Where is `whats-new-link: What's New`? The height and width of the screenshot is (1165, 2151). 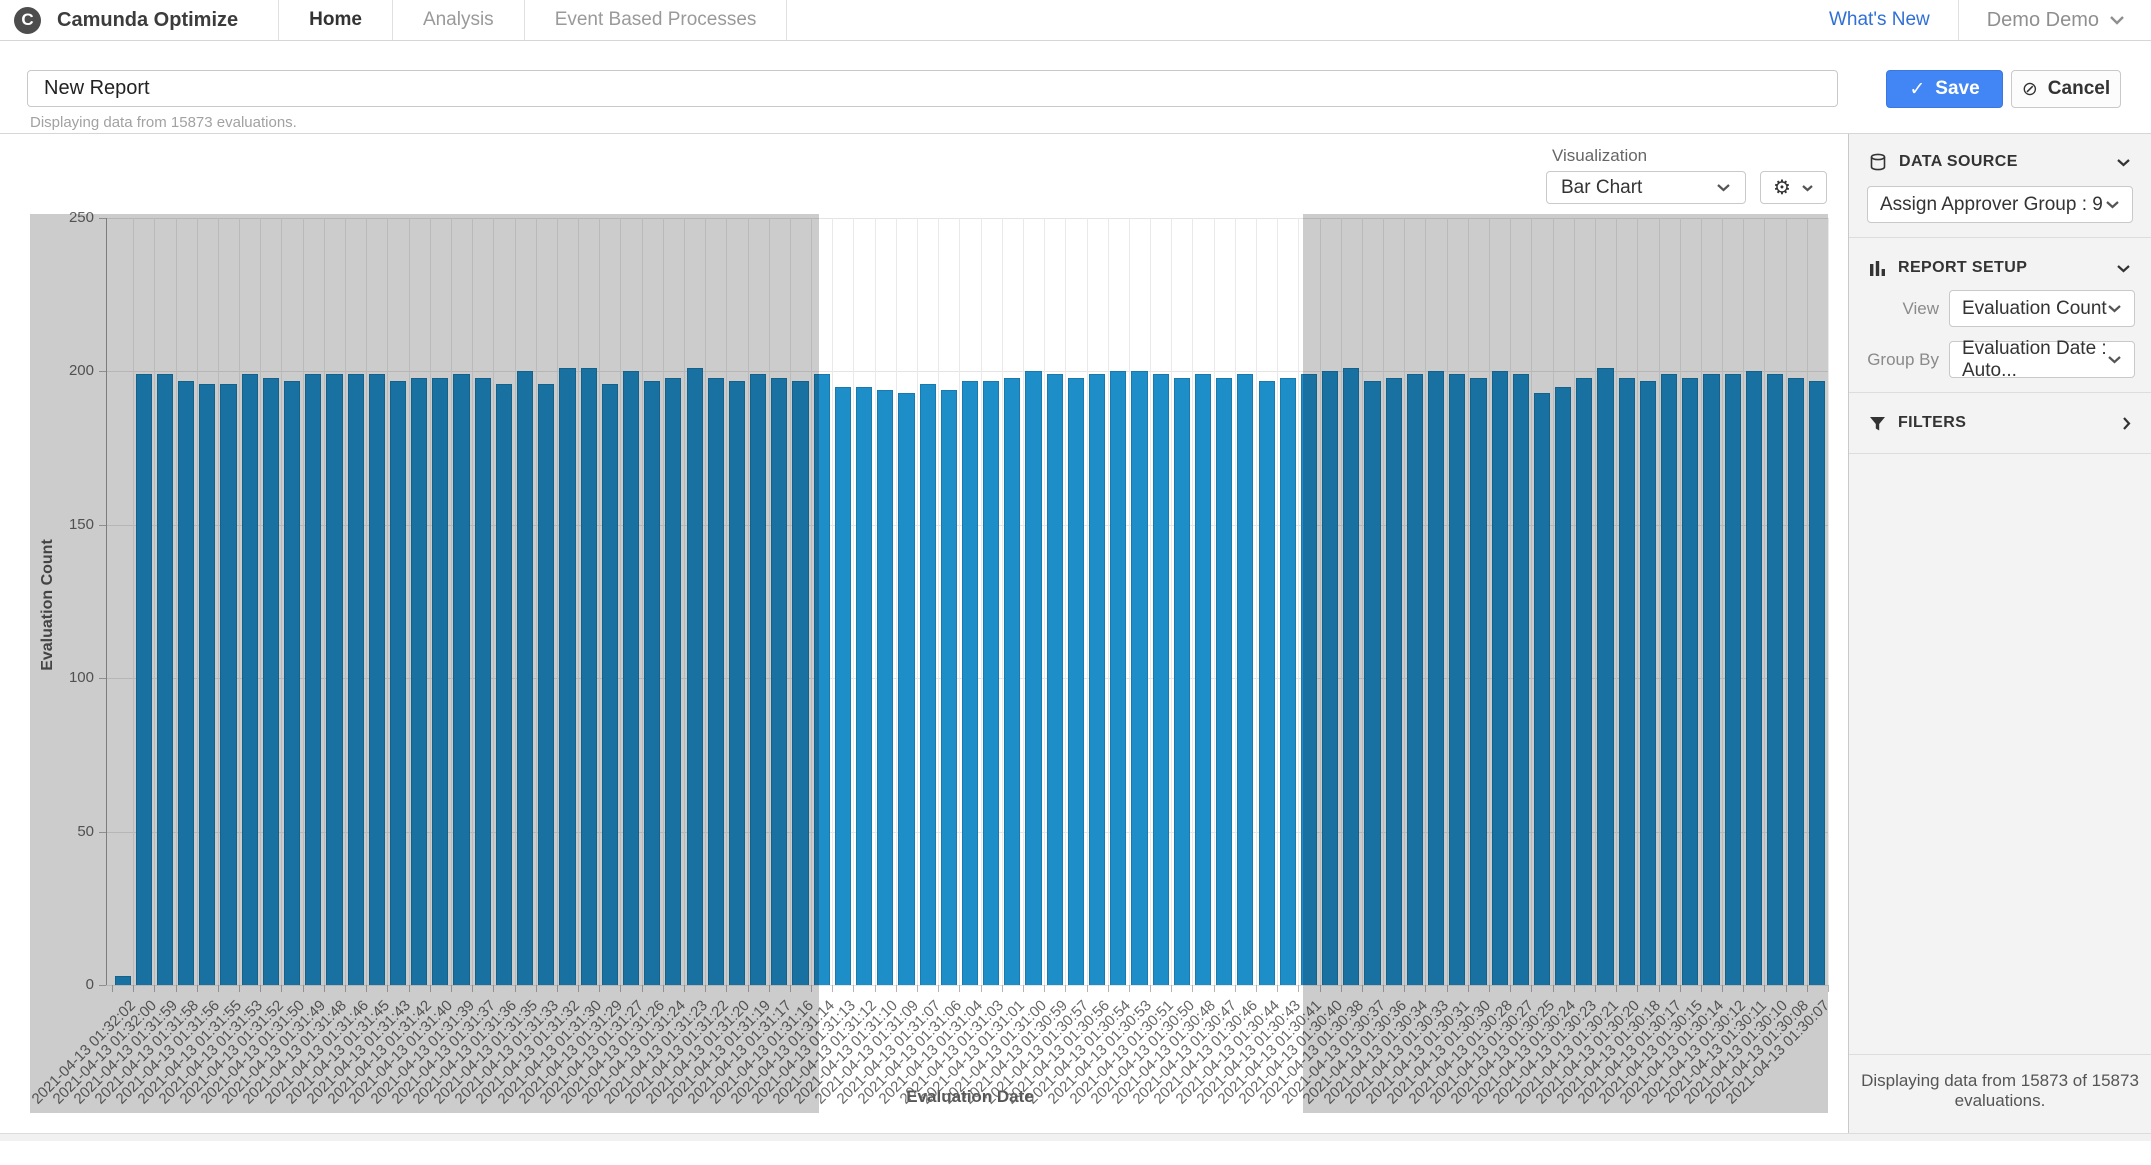 whats-new-link: What's New is located at coordinates (1879, 19).